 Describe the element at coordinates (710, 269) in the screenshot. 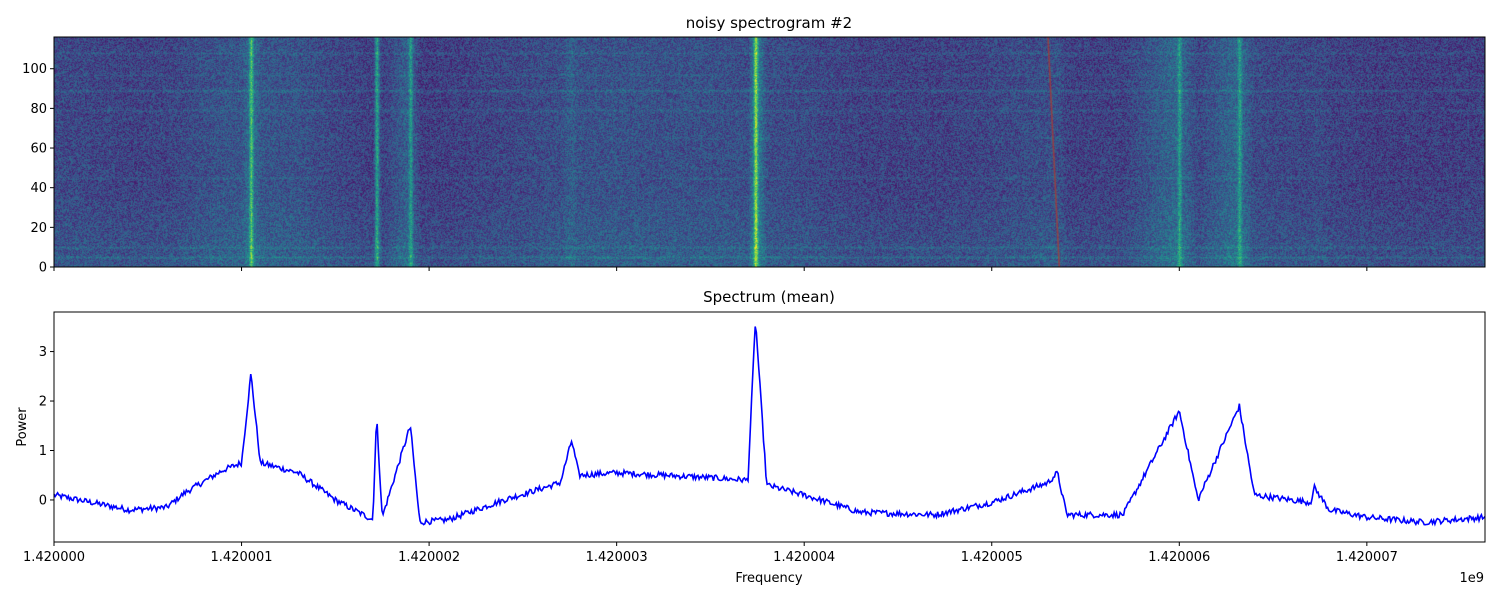

I see `spectrogram-x-axis` at that location.